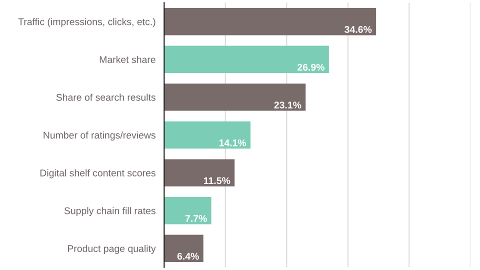  What do you see at coordinates (128, 60) in the screenshot?
I see `y-tick-label: Market share` at bounding box center [128, 60].